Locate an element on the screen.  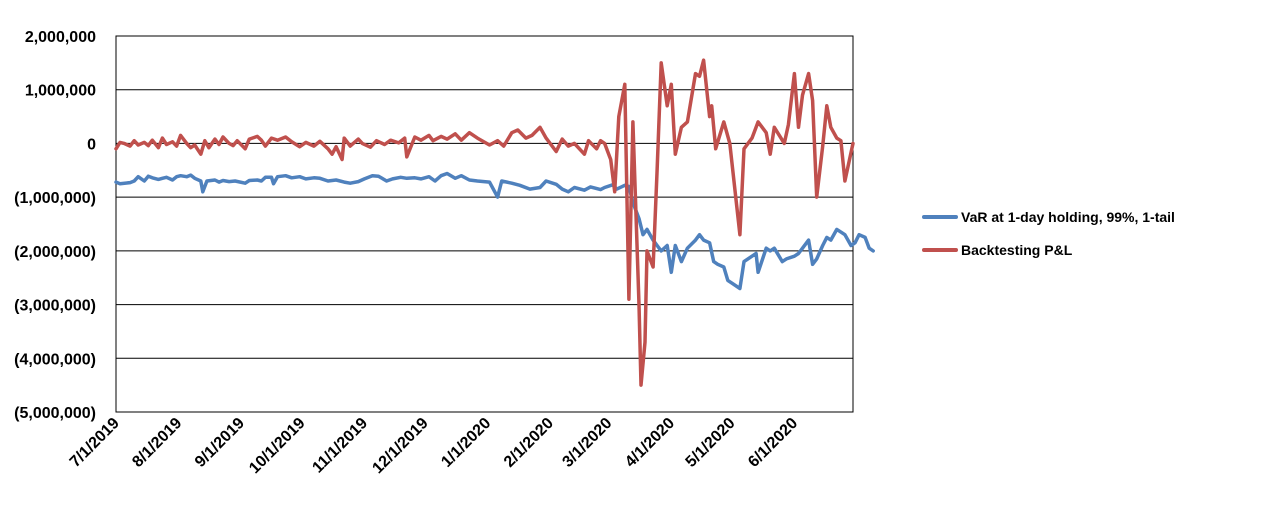
x-tick-label: 9/1/2019 is located at coordinates (220, 443).